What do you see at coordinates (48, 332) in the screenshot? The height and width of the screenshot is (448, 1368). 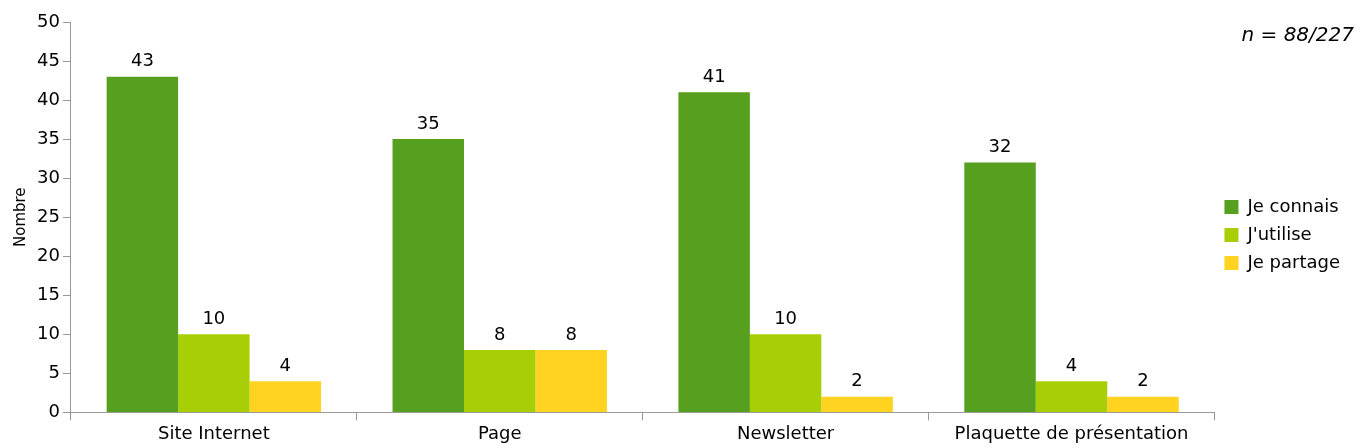 I see `y-tick-label: 10` at bounding box center [48, 332].